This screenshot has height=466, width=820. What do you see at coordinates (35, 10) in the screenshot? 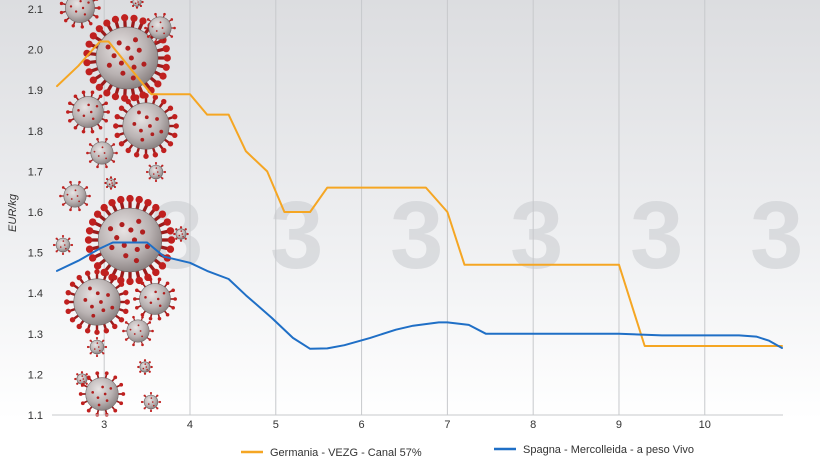
I see `y-tick-label: 2.1` at bounding box center [35, 10].